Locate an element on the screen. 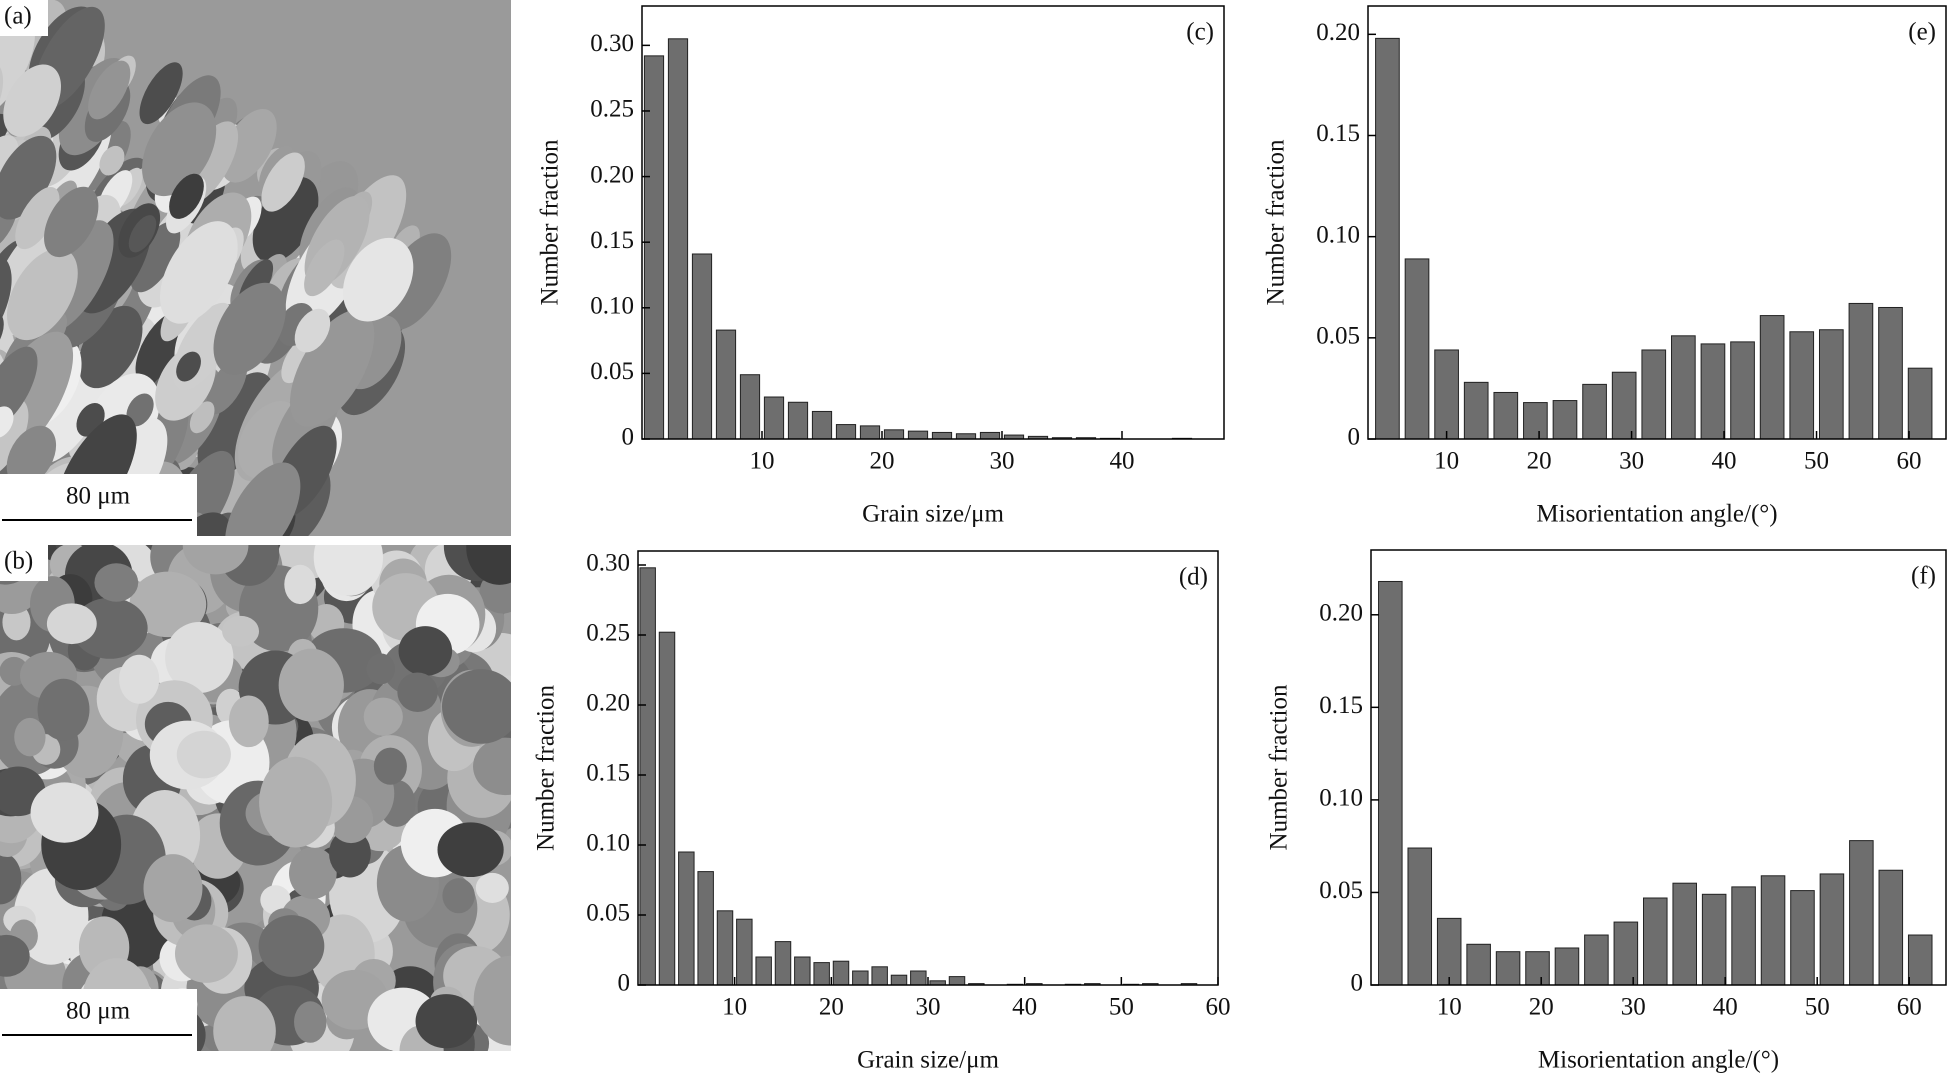 The width and height of the screenshot is (1955, 1079). y-tick-label: 0.30 is located at coordinates (608, 563).